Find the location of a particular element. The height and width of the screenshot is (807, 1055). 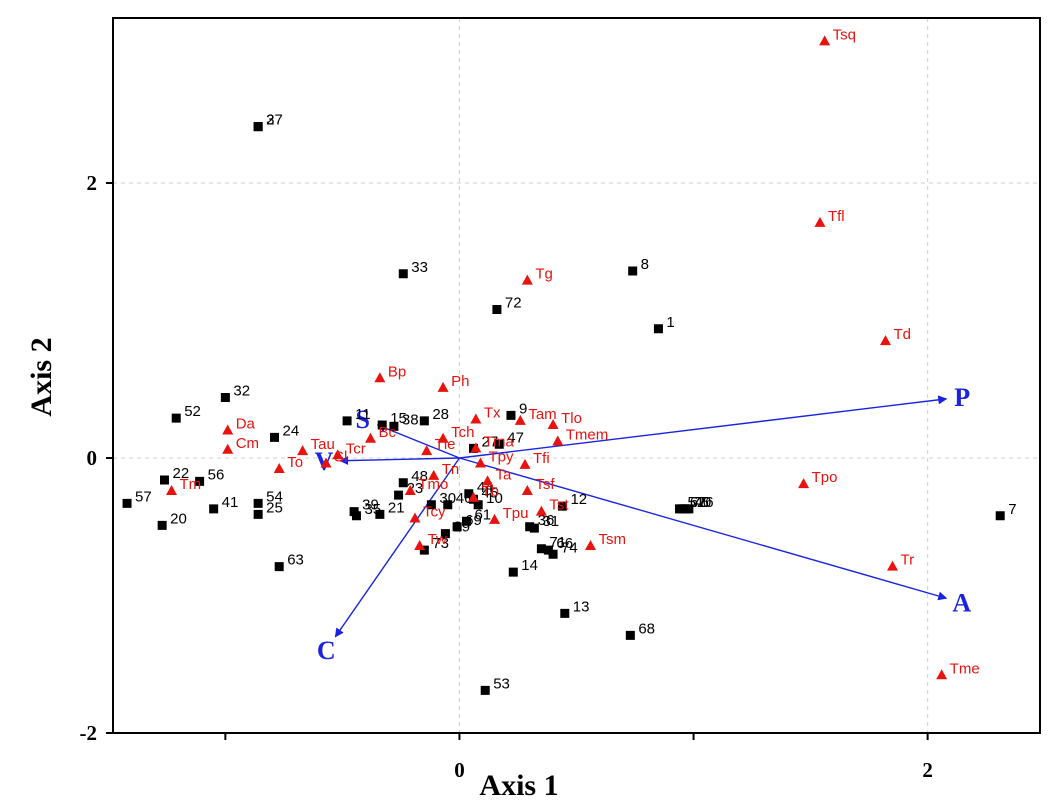

vector-arrow-V is located at coordinates (399, 461).